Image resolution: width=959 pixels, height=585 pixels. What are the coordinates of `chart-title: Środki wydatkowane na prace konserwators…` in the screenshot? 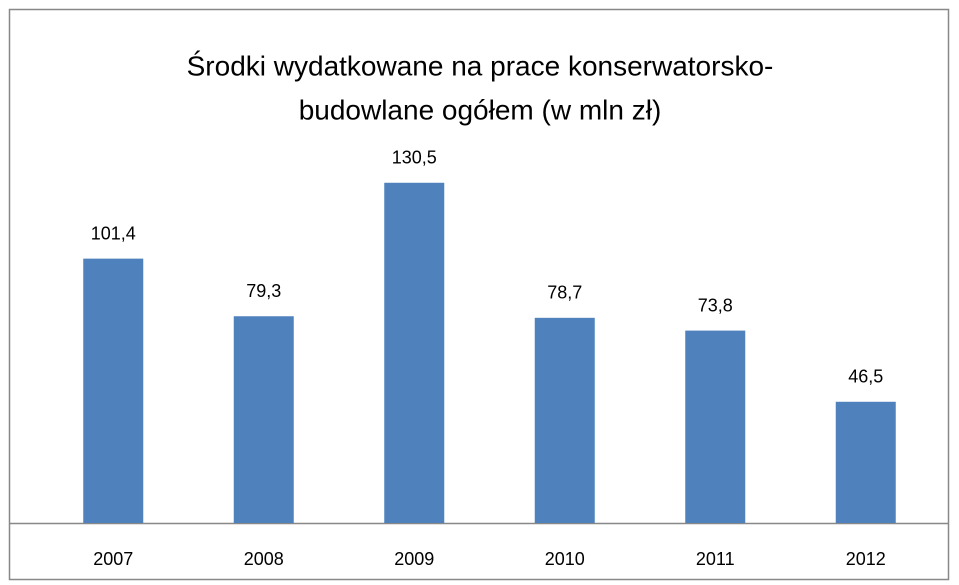 It's located at (480, 65).